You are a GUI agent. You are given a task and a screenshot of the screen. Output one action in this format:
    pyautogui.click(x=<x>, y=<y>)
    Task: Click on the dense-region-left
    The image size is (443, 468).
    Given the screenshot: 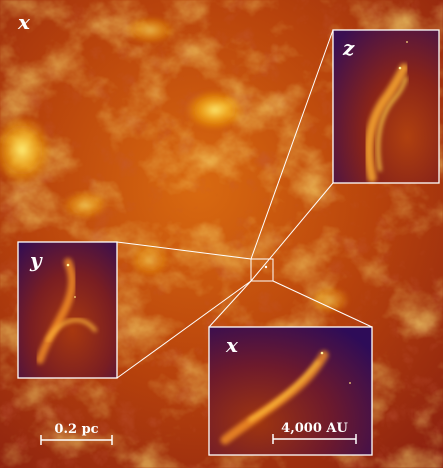 What is the action you would take?
    pyautogui.click(x=26, y=150)
    